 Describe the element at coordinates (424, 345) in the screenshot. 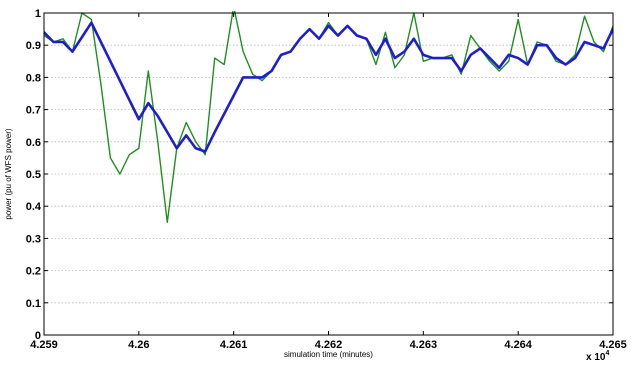

I see `x-tick-label-4: 4.263` at that location.